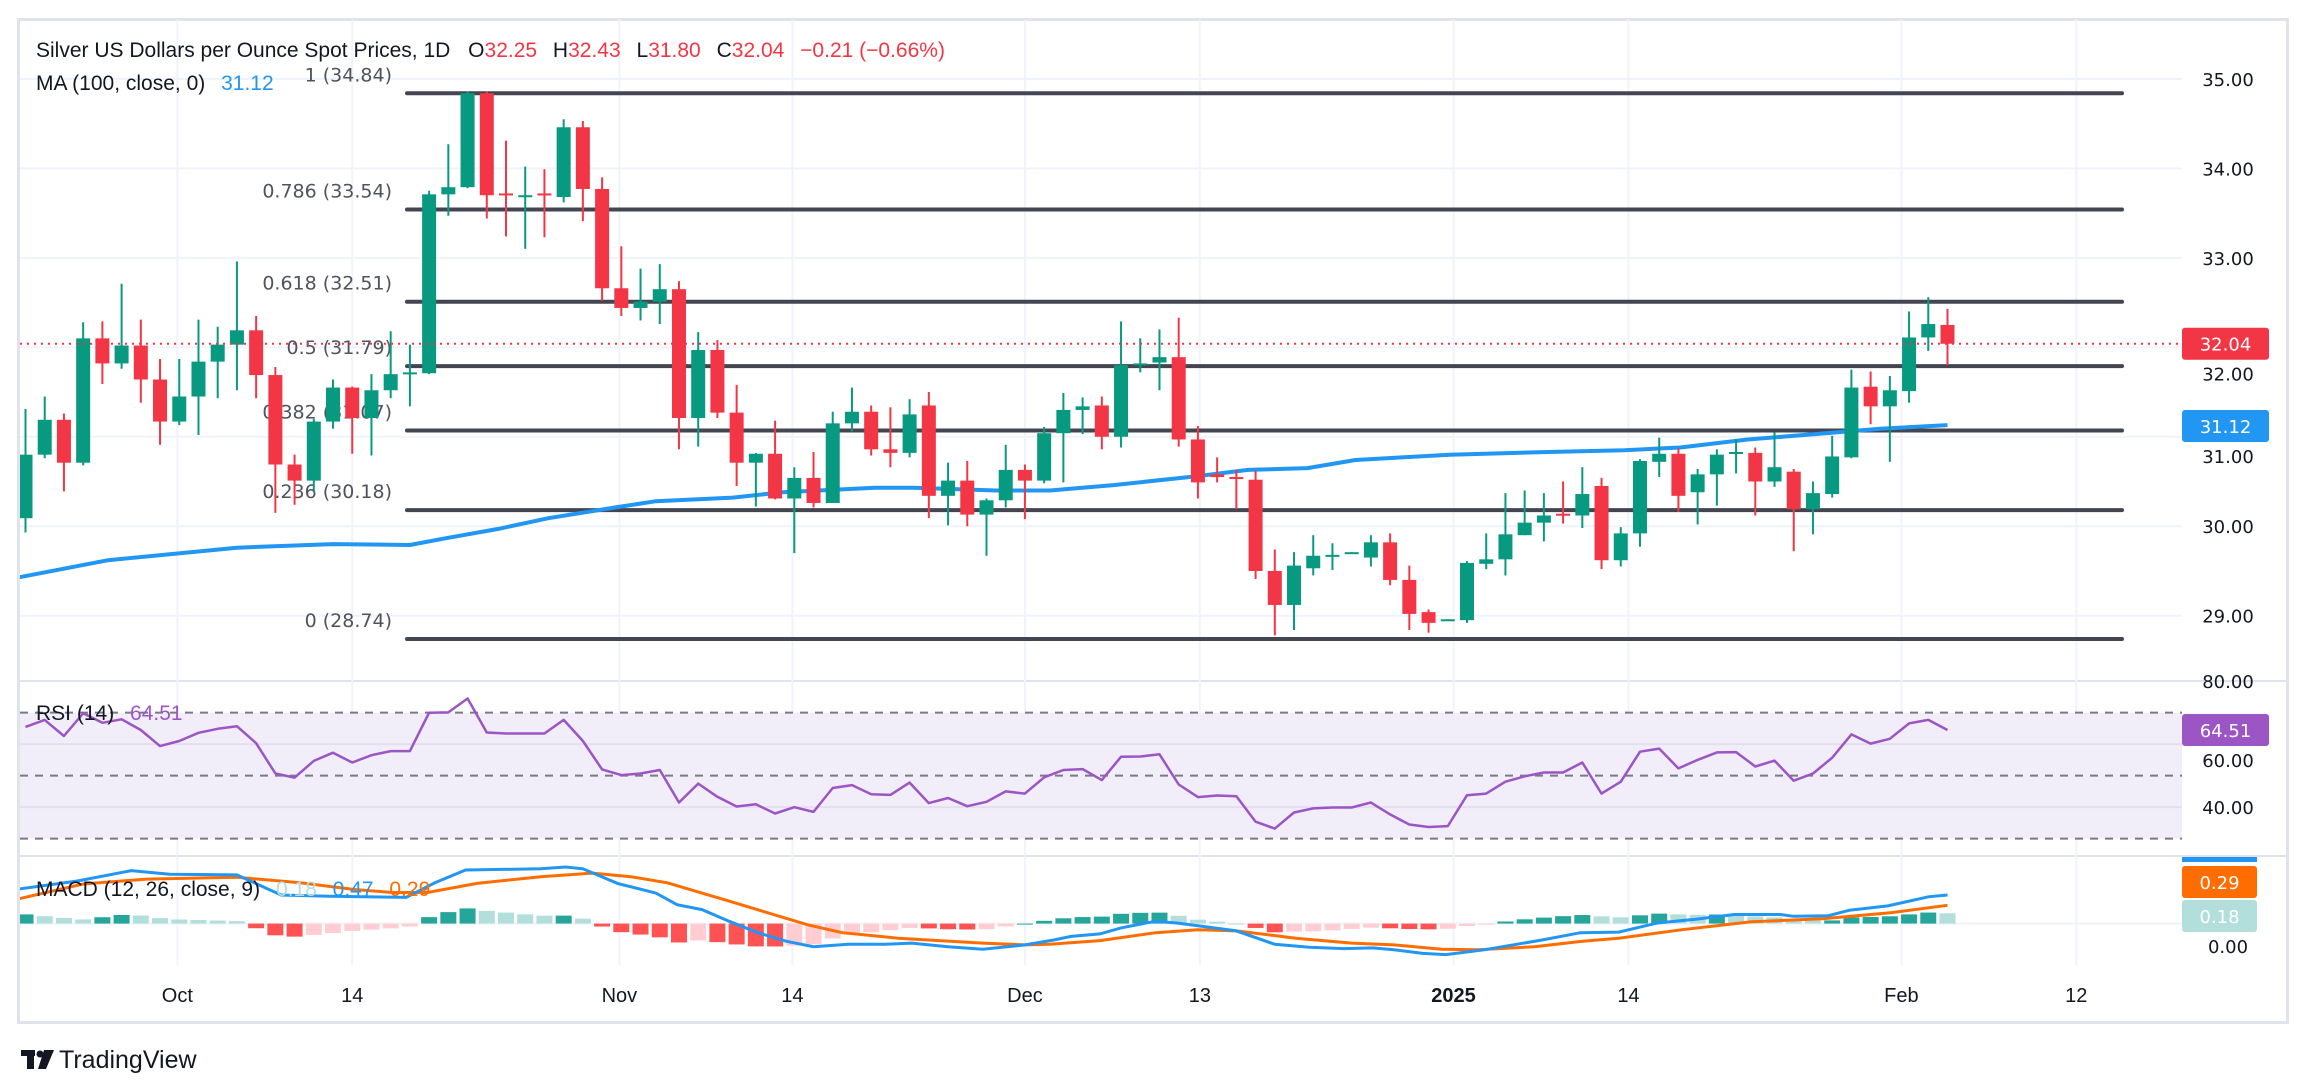 This screenshot has height=1092, width=2304. Describe the element at coordinates (2219, 882) in the screenshot. I see `macd-signal-badge: 0.29` at that location.